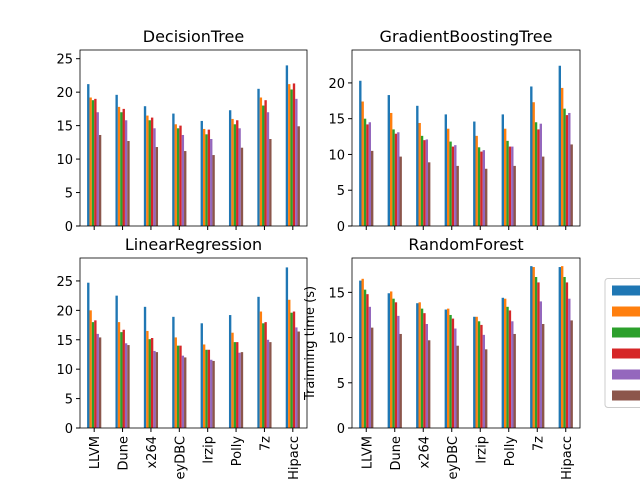 The image size is (640, 480). I want to click on x-tick-label: Hipacc, so click(294, 458).